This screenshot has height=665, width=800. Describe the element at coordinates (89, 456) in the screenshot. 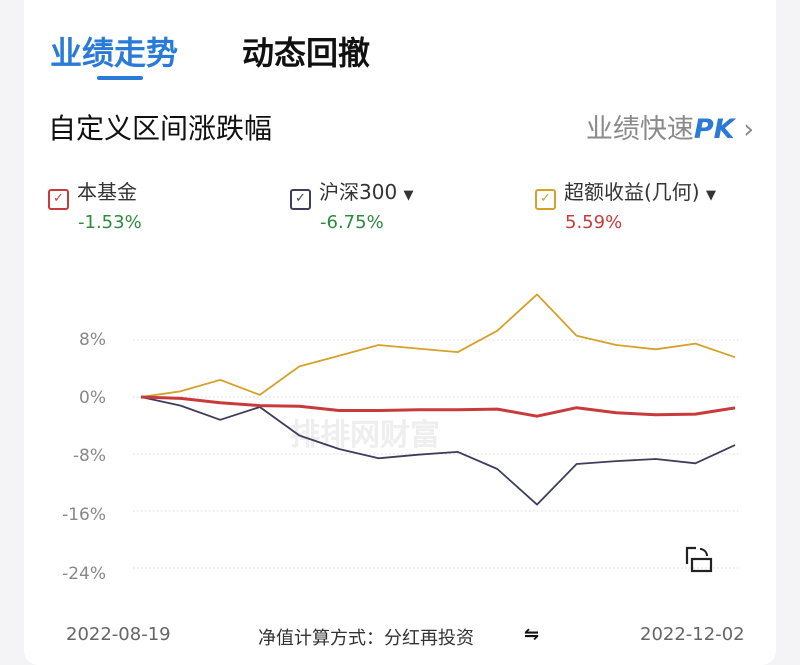

I see `y-tick: -8%` at that location.